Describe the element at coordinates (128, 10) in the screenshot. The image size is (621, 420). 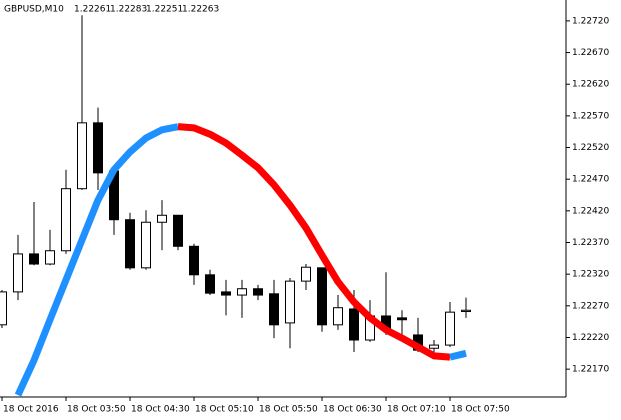
I see `header-value: 1.22283` at that location.